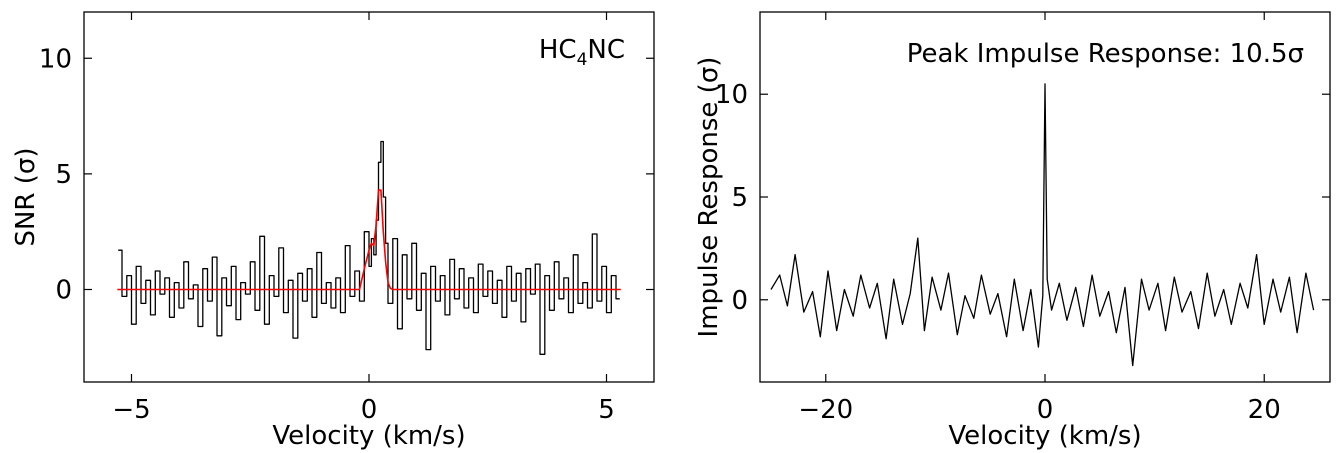 The width and height of the screenshot is (1338, 453). Describe the element at coordinates (1264, 410) in the screenshot. I see `x-tick-label: 20` at that location.